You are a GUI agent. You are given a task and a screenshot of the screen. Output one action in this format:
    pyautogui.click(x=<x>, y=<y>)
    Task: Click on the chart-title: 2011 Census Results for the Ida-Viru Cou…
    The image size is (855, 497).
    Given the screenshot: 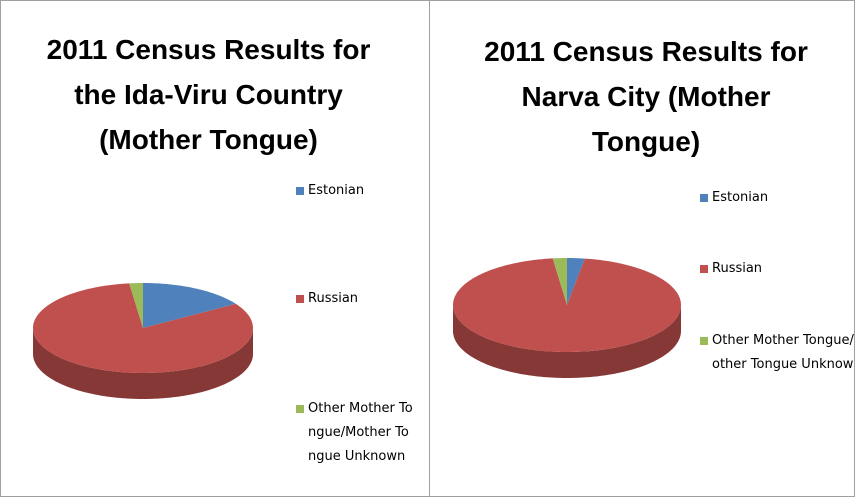 What is the action you would take?
    pyautogui.click(x=208, y=94)
    